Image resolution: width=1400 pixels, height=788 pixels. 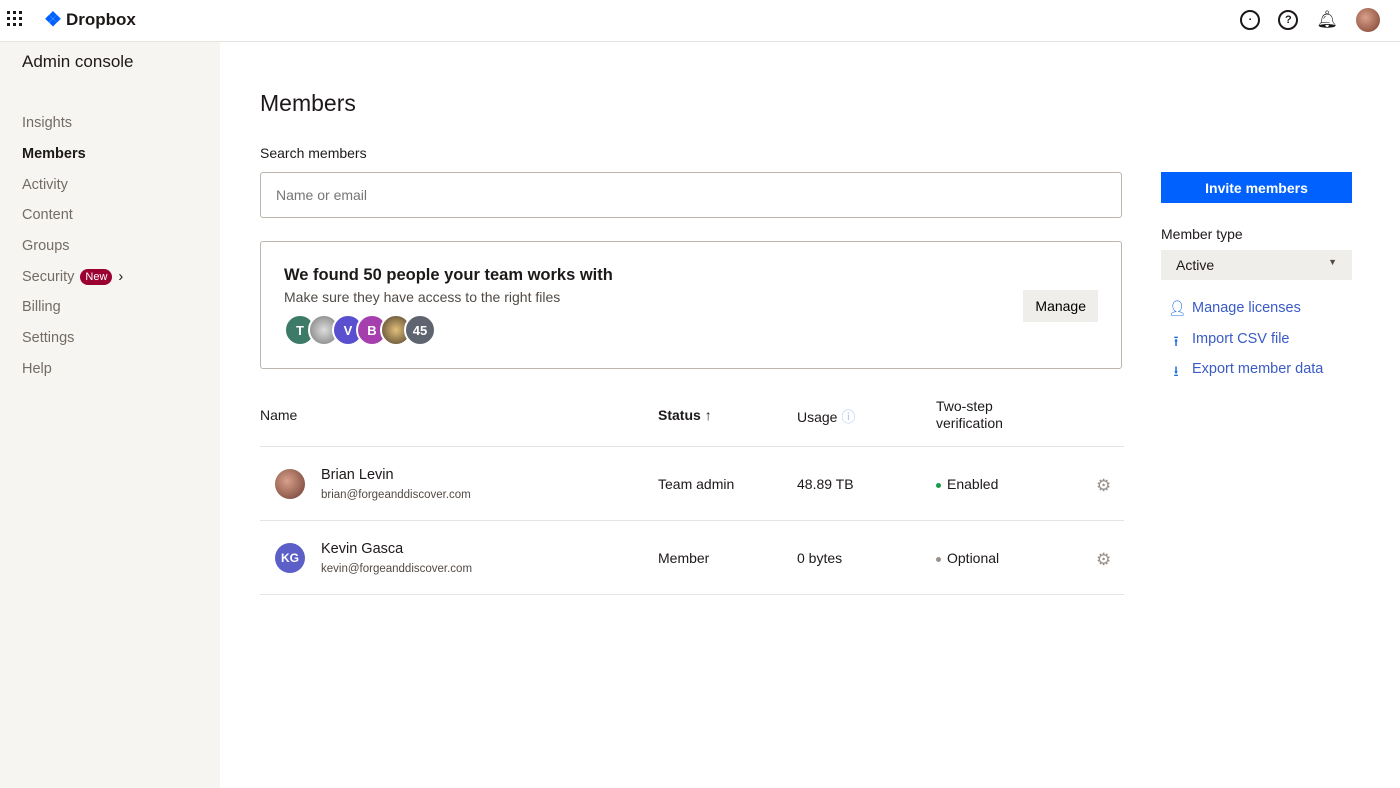 What do you see at coordinates (679, 415) in the screenshot?
I see `status-label: Status` at bounding box center [679, 415].